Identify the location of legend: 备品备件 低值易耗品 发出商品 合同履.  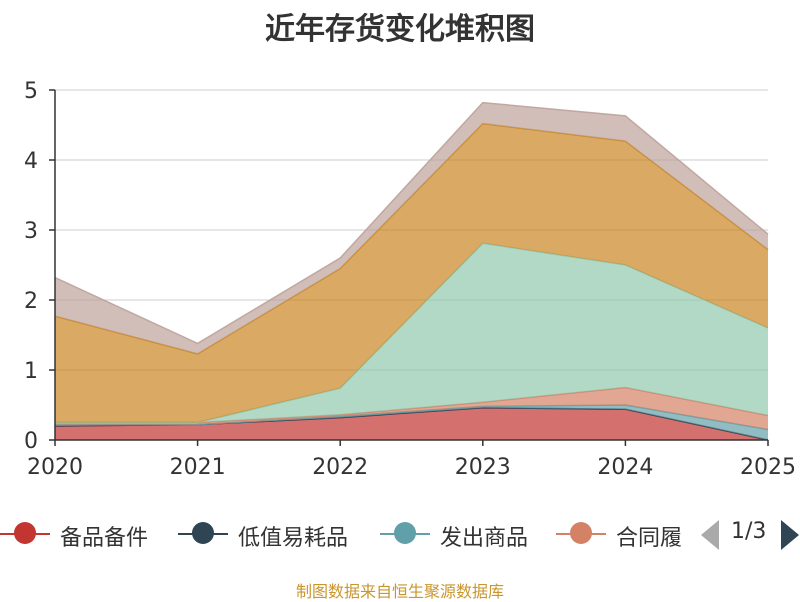
(343, 534).